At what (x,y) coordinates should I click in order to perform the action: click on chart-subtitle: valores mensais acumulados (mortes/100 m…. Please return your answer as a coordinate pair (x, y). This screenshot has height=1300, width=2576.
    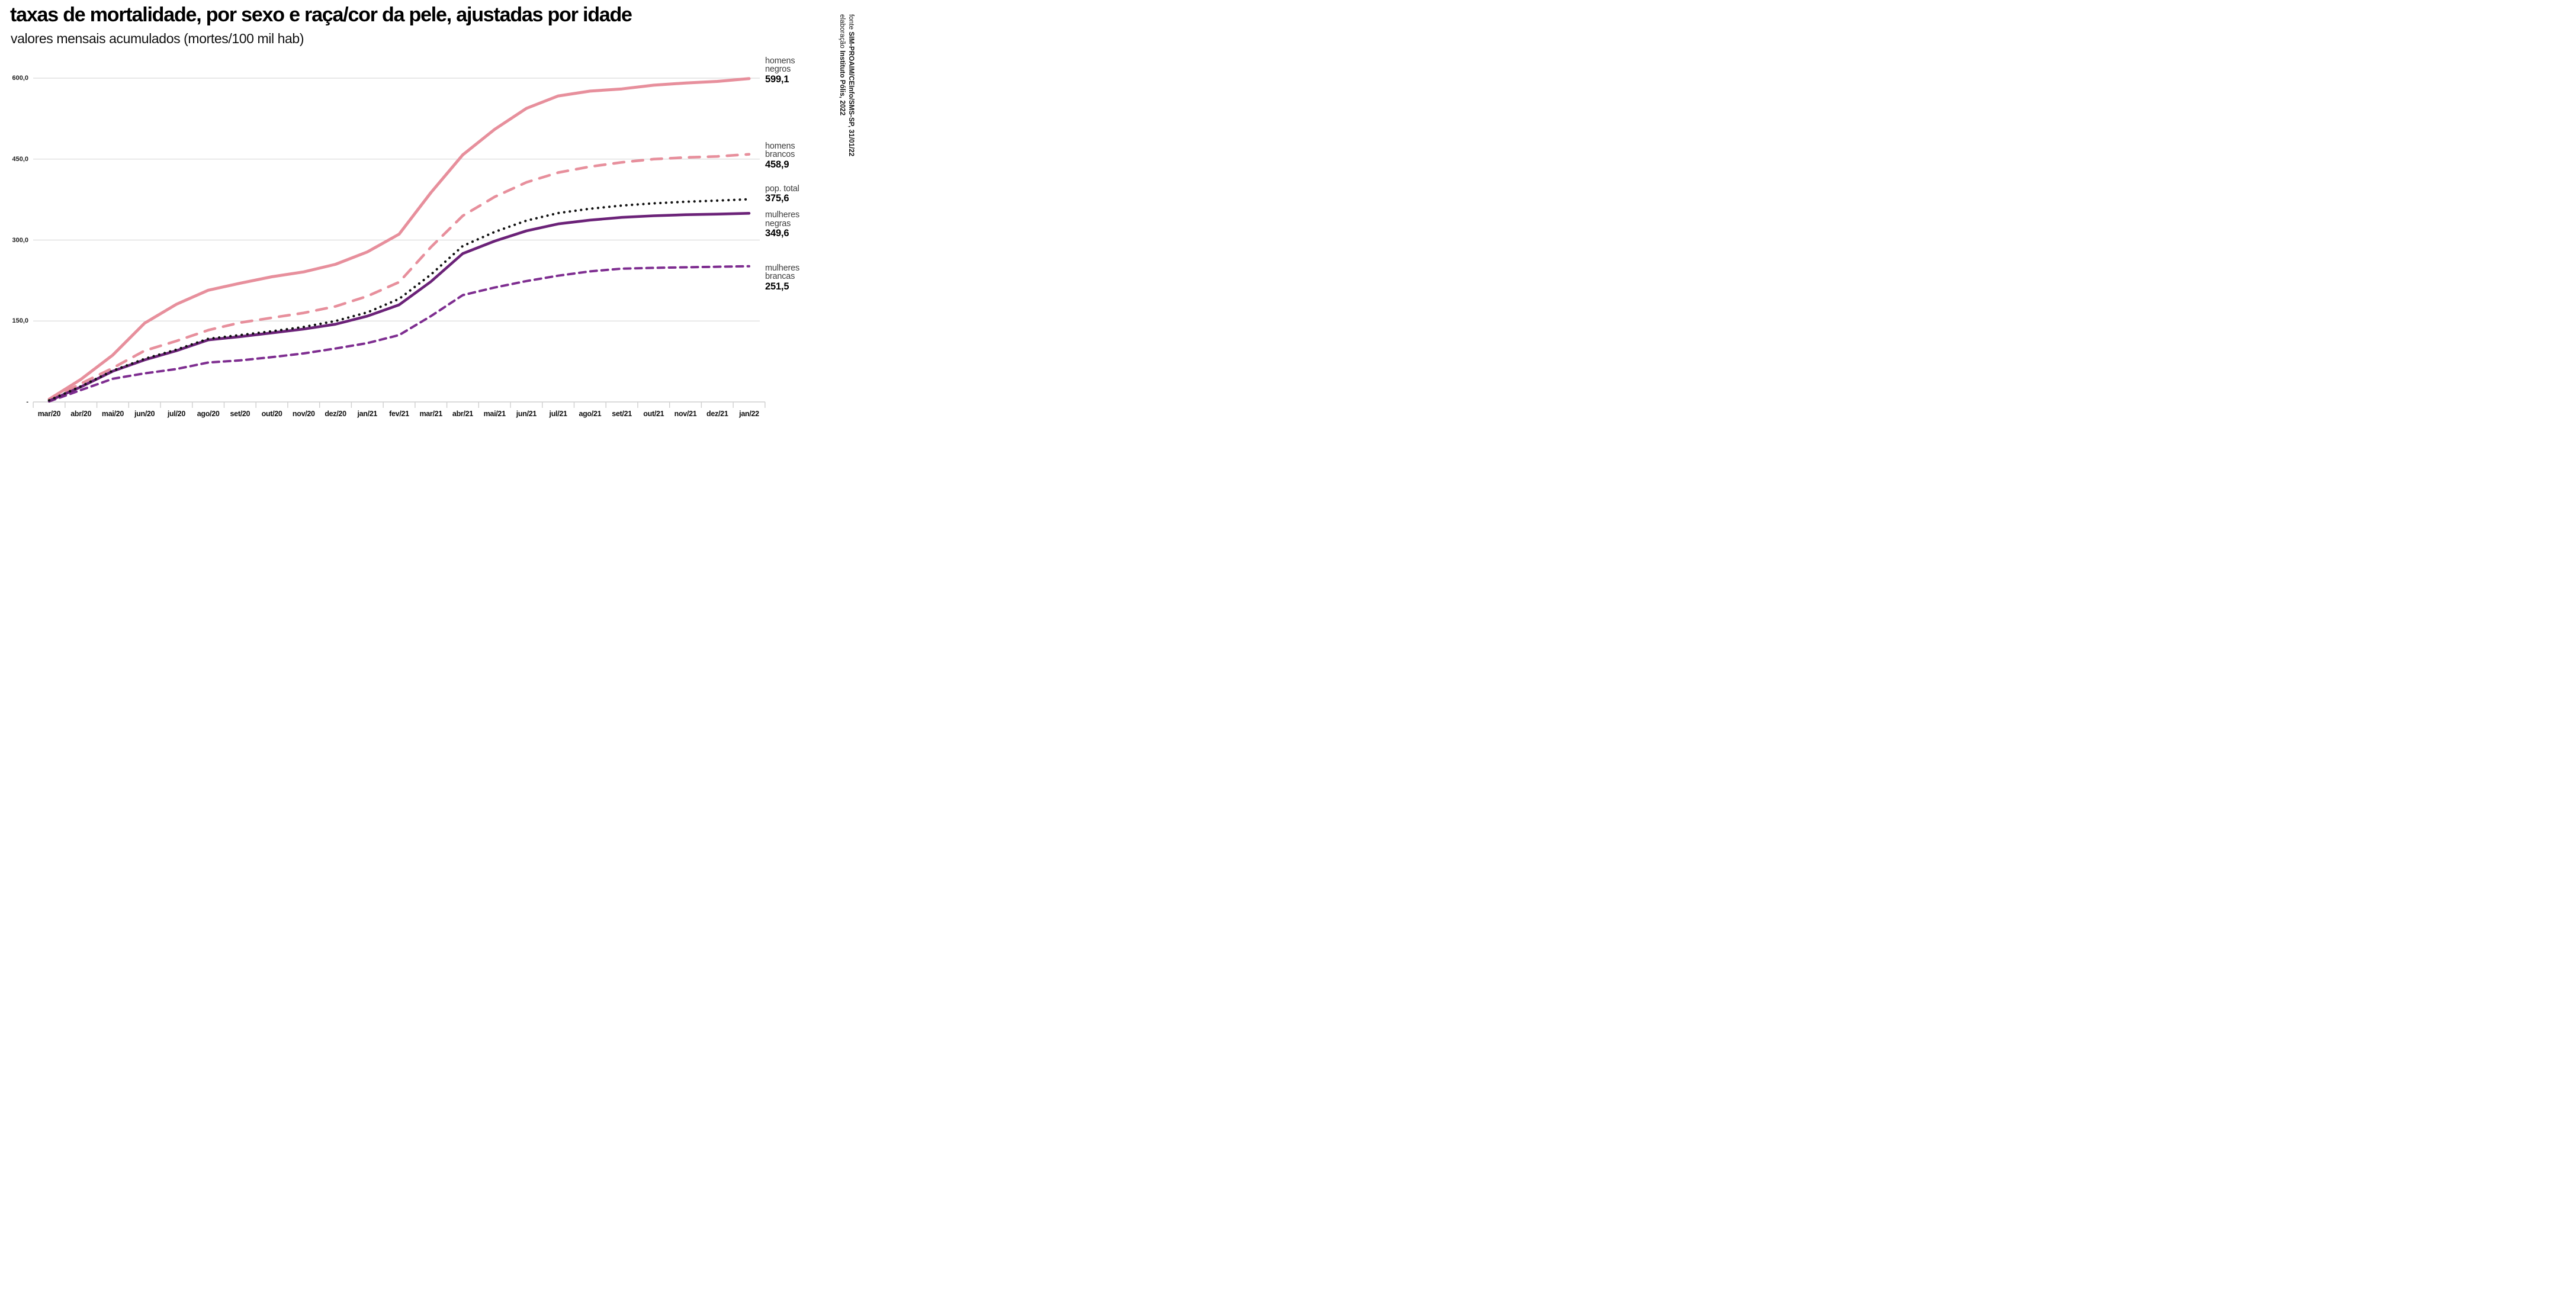
    Looking at the image, I should click on (157, 38).